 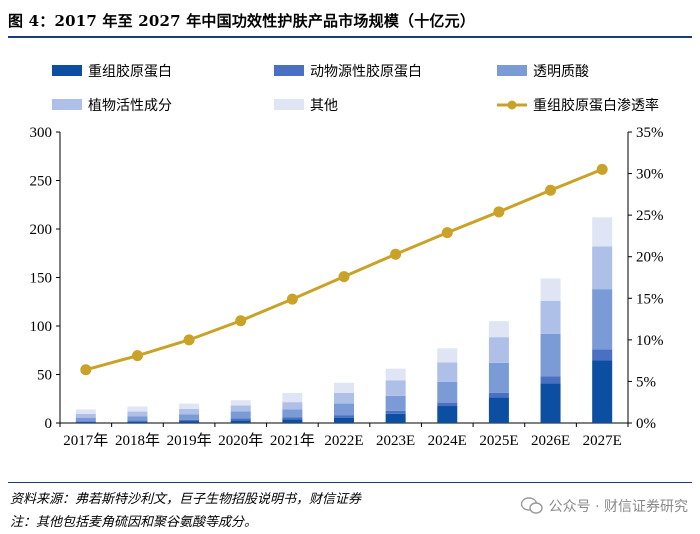 I want to click on title-divider, so click(x=350, y=37).